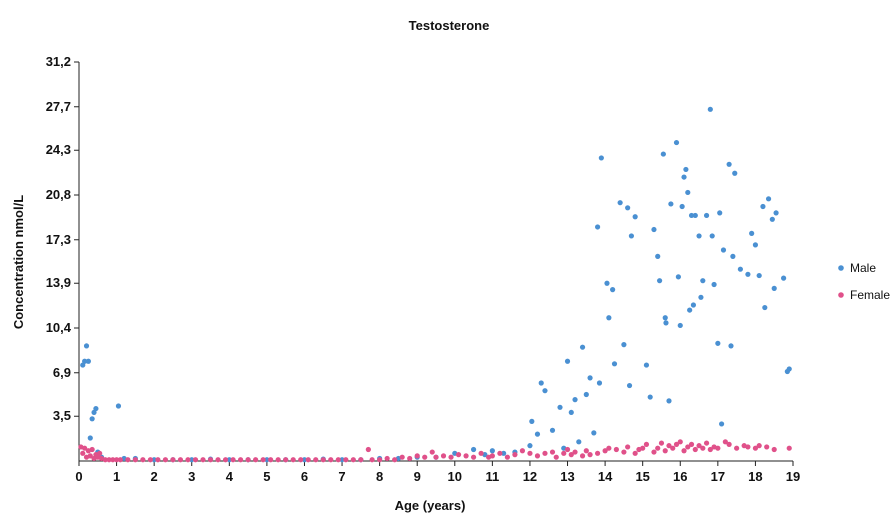 The height and width of the screenshot is (513, 893). Describe the element at coordinates (430, 505) in the screenshot. I see `x-axis-title: Age (years)` at that location.